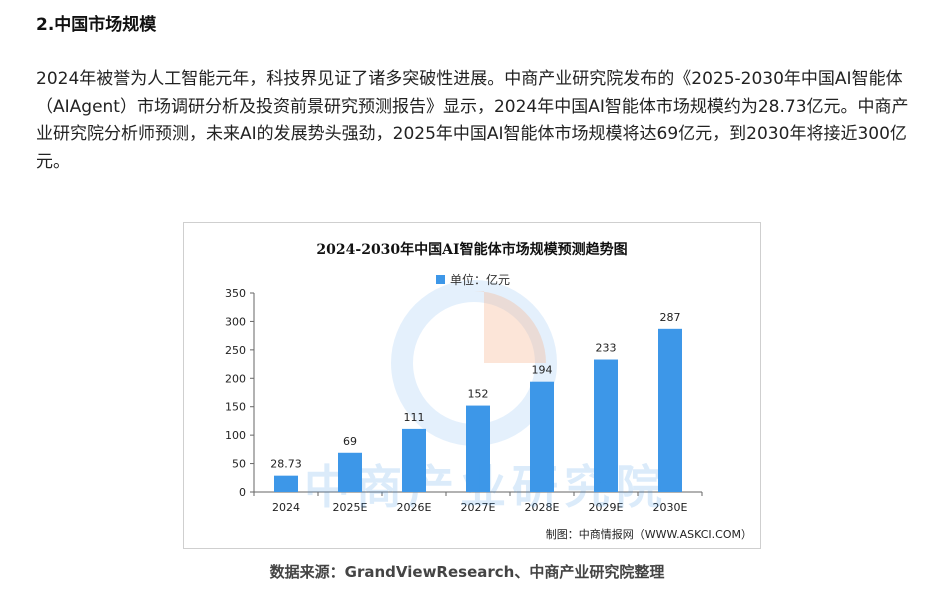 The width and height of the screenshot is (934, 598). What do you see at coordinates (286, 507) in the screenshot?
I see `x-tick-label: 2024` at bounding box center [286, 507].